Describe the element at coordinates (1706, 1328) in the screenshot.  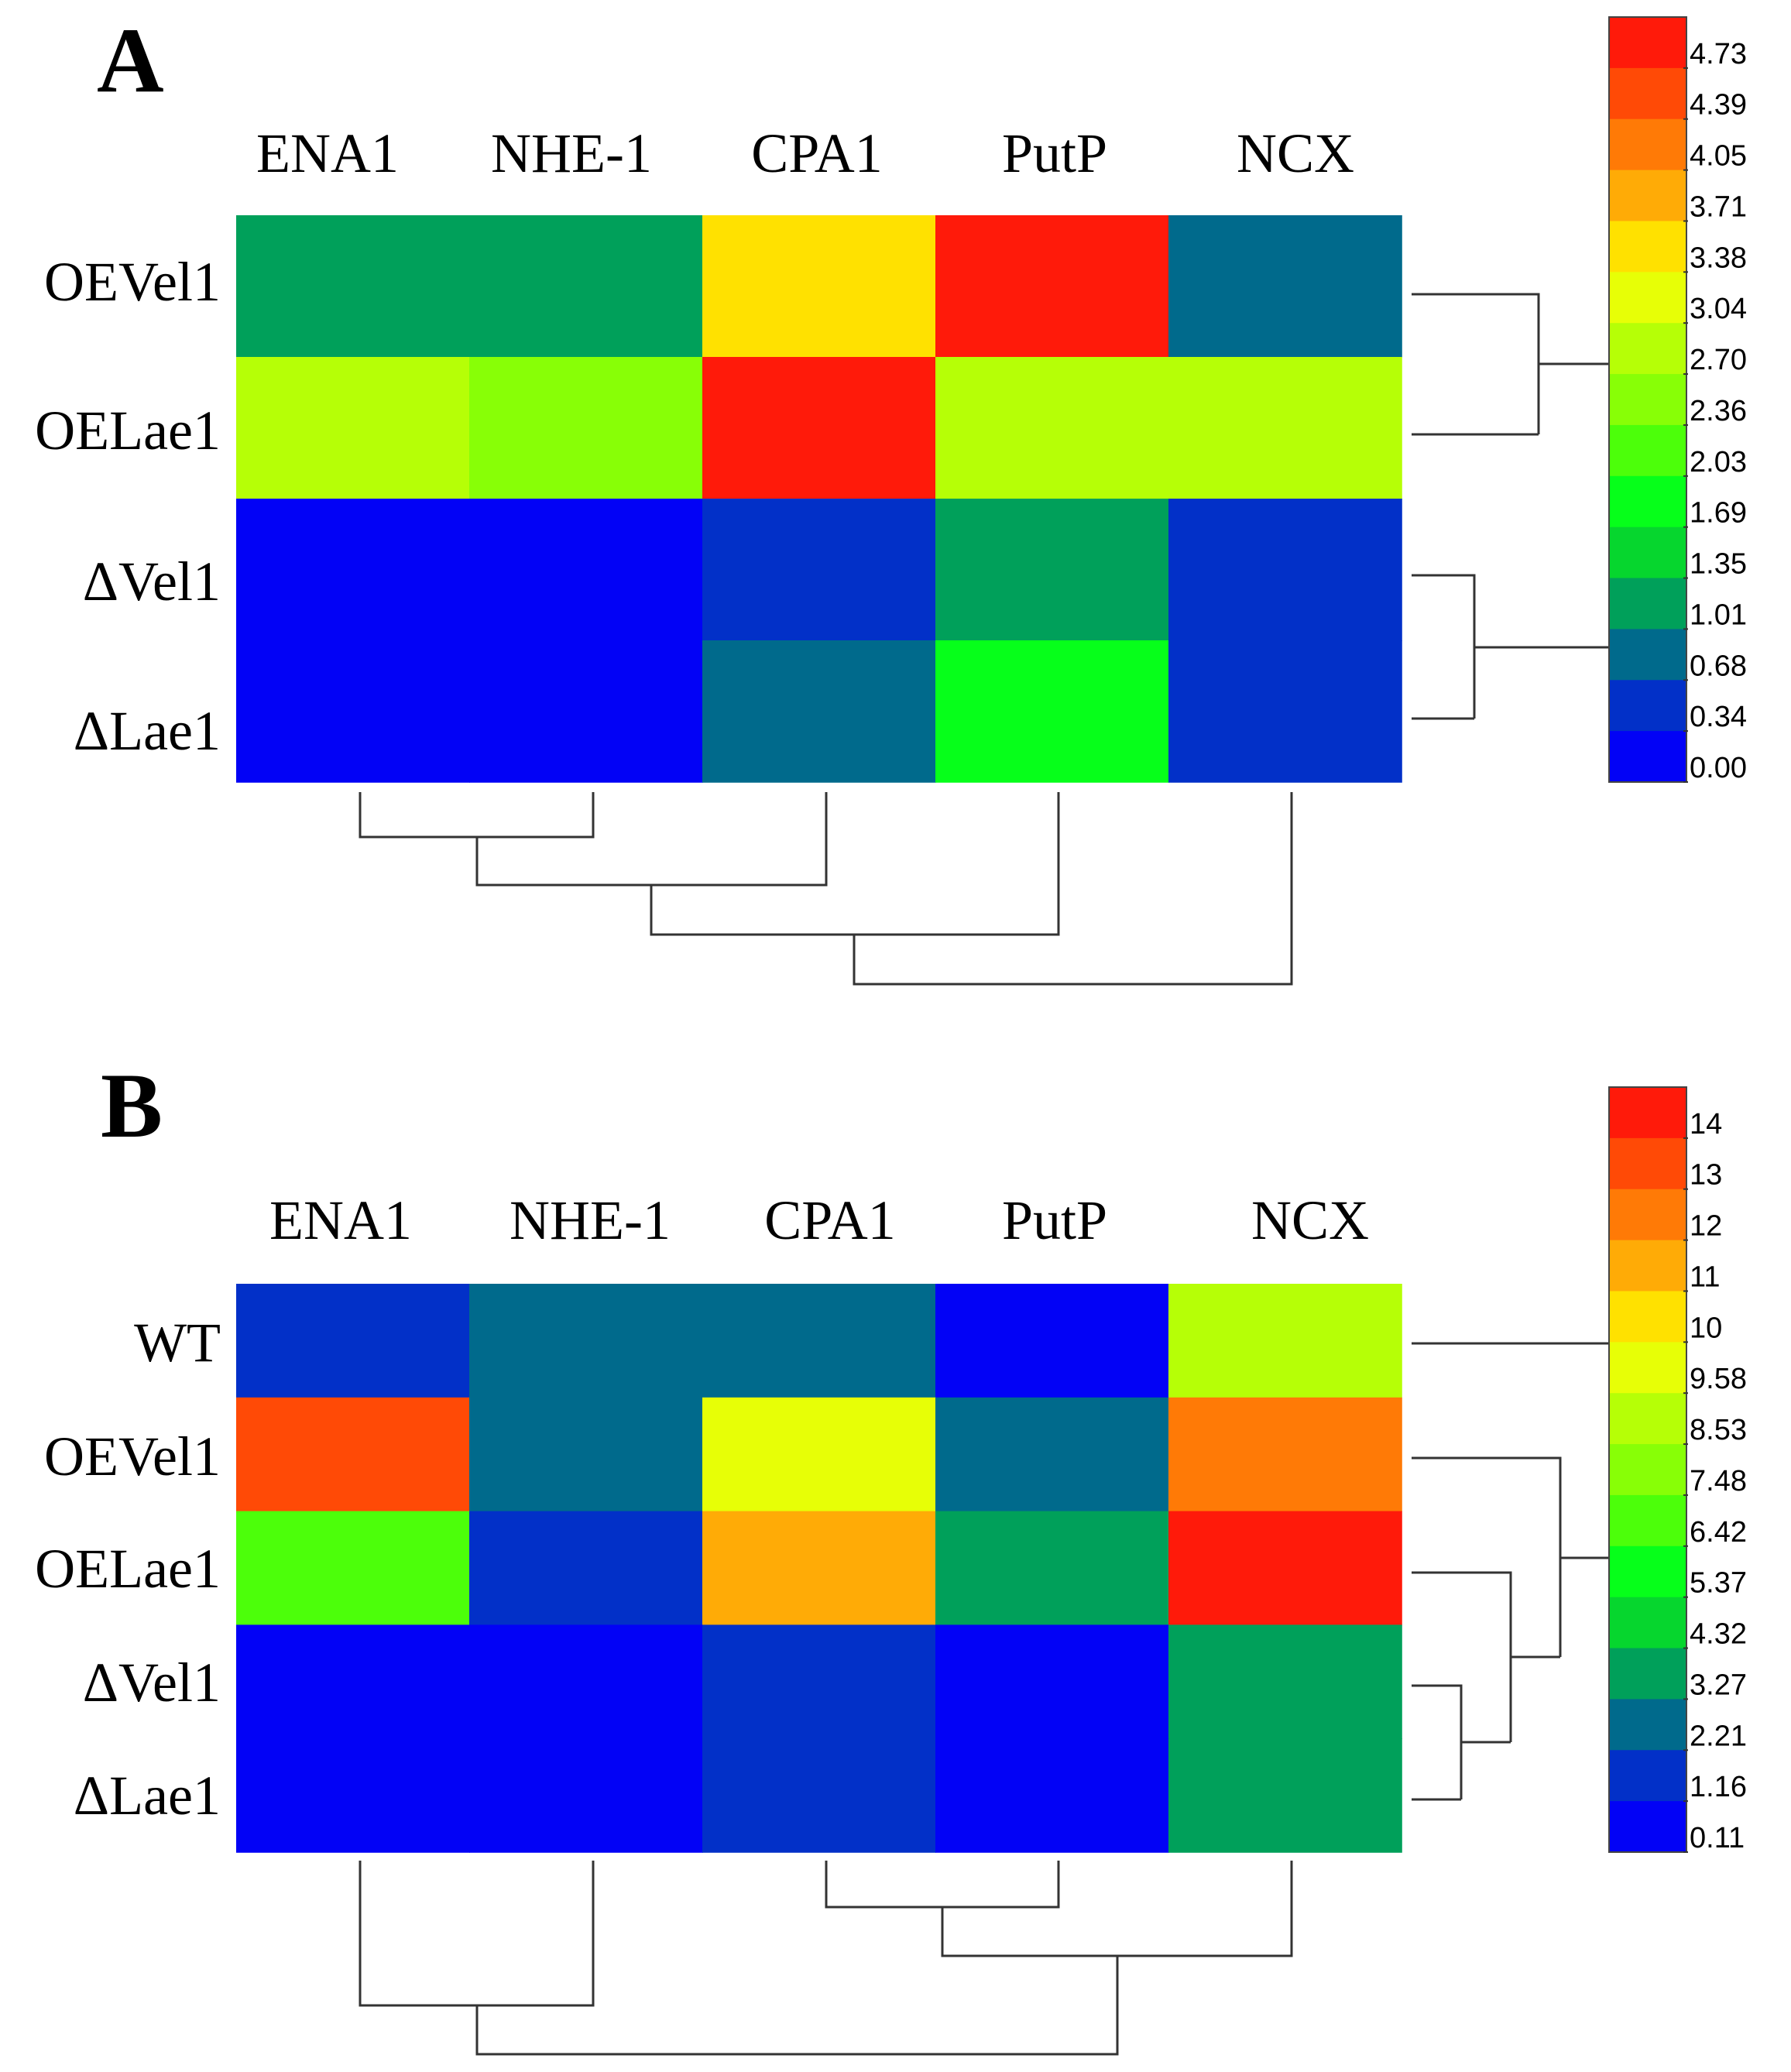
I see `color-scale-tick-label: 10` at that location.